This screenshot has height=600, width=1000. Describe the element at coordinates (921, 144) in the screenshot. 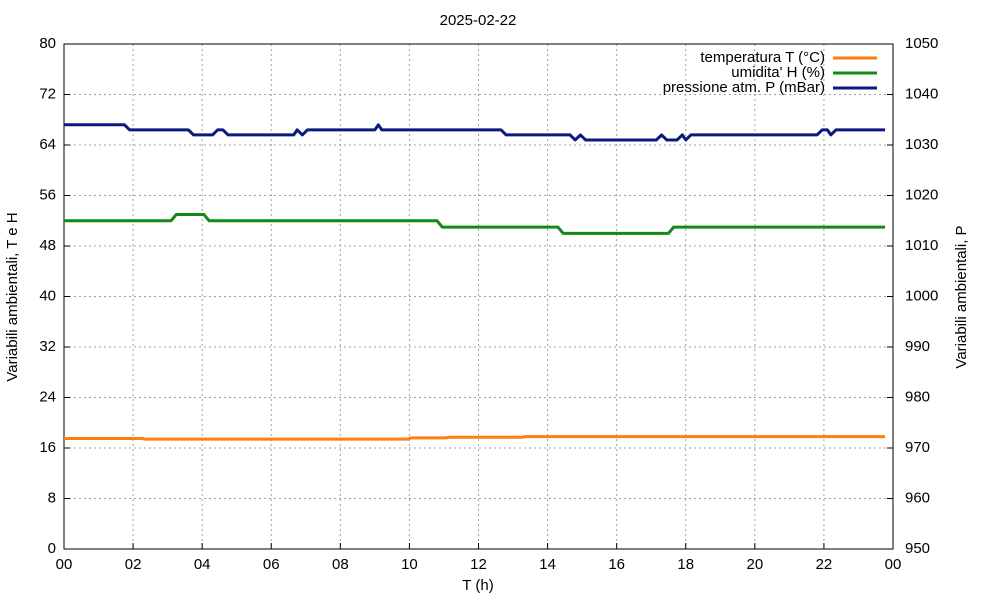

I see `y2-tick-label: 1030` at that location.